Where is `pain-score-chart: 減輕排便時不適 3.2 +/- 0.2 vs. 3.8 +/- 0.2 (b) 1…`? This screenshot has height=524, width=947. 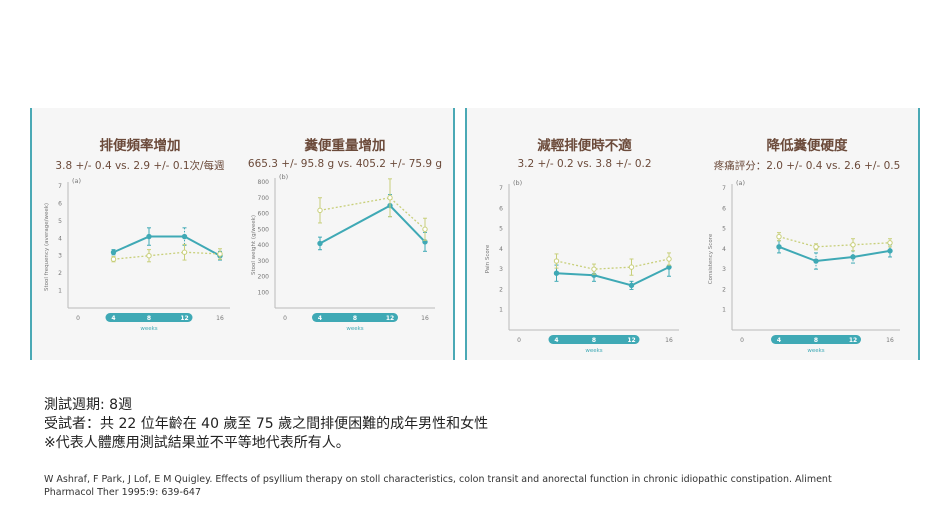
pain-score-chart: 減輕排便時不適 3.2 +/- 0.2 vs. 3.8 +/- 0.2 (b) 1… is located at coordinates (584, 234).